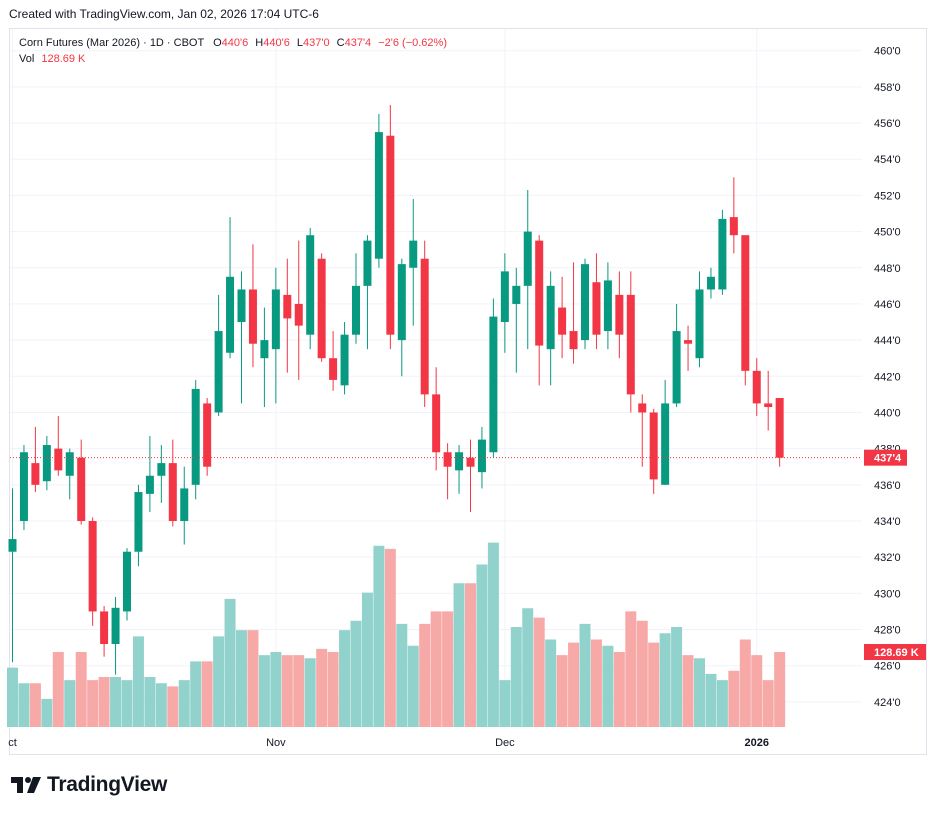 The height and width of the screenshot is (816, 937). What do you see at coordinates (89, 785) in the screenshot?
I see `tradingview-logo: TradingView` at bounding box center [89, 785].